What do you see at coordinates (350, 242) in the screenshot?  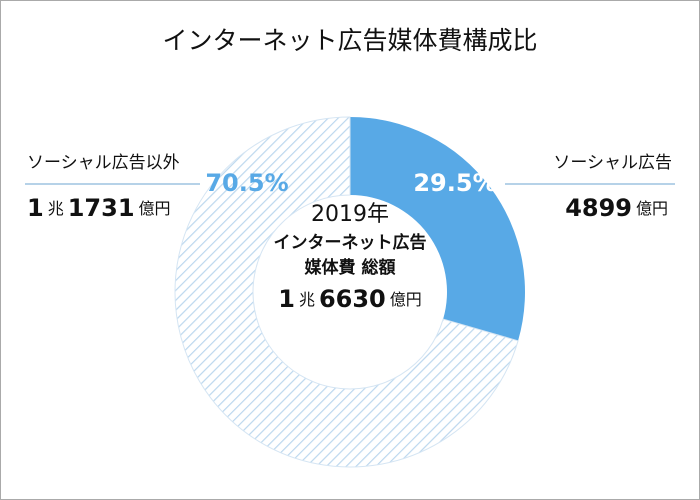 I see `center-text: インターネット広告` at bounding box center [350, 242].